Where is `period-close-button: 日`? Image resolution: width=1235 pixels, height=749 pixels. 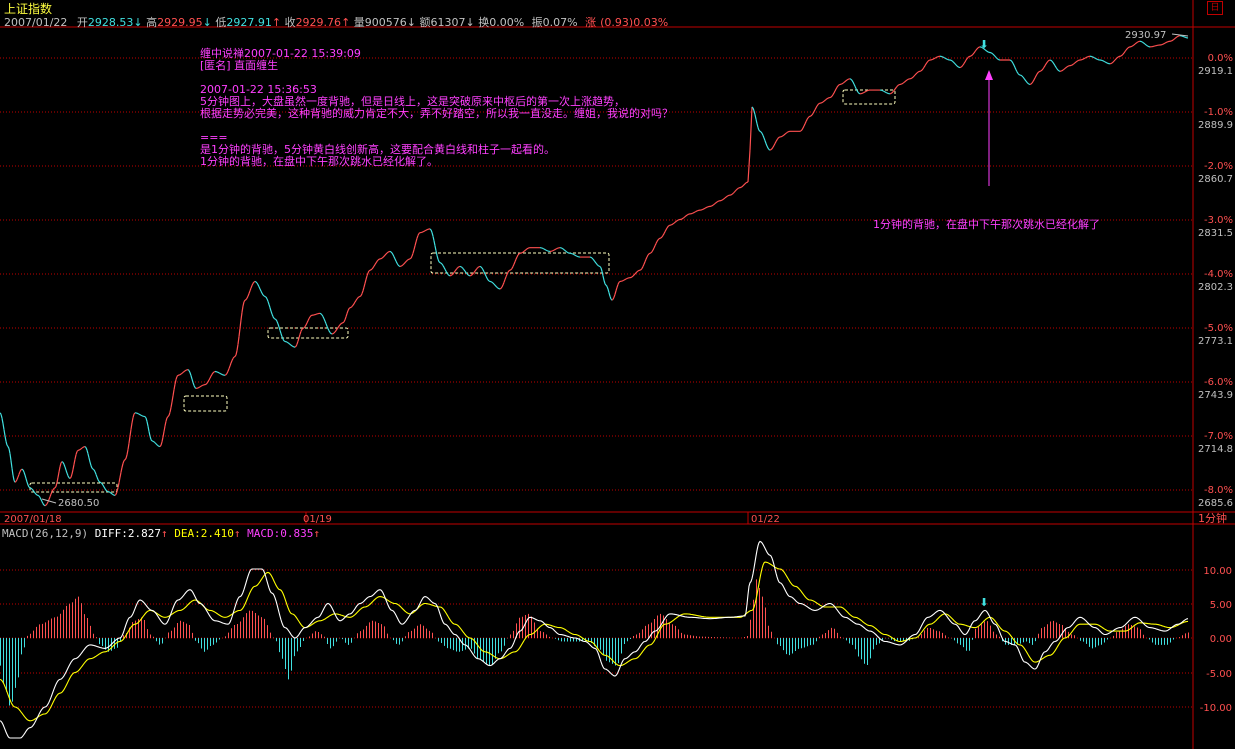 period-close-button: 日 is located at coordinates (1215, 8).